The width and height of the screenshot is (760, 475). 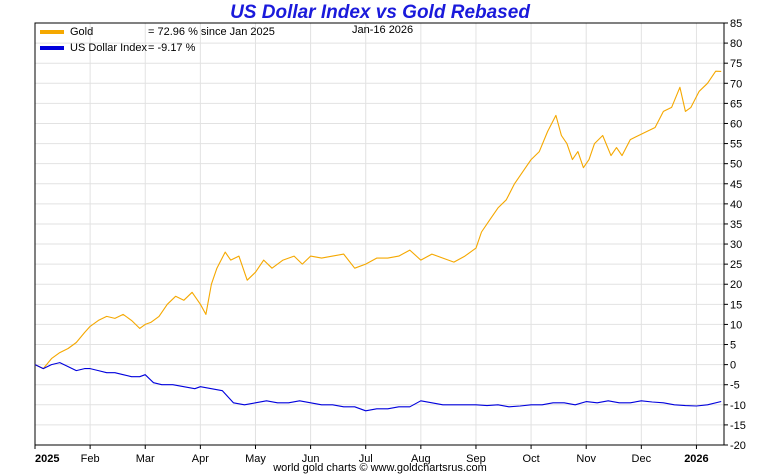 What do you see at coordinates (738, 446) in the screenshot?
I see `y-tick-label: -20` at bounding box center [738, 446].